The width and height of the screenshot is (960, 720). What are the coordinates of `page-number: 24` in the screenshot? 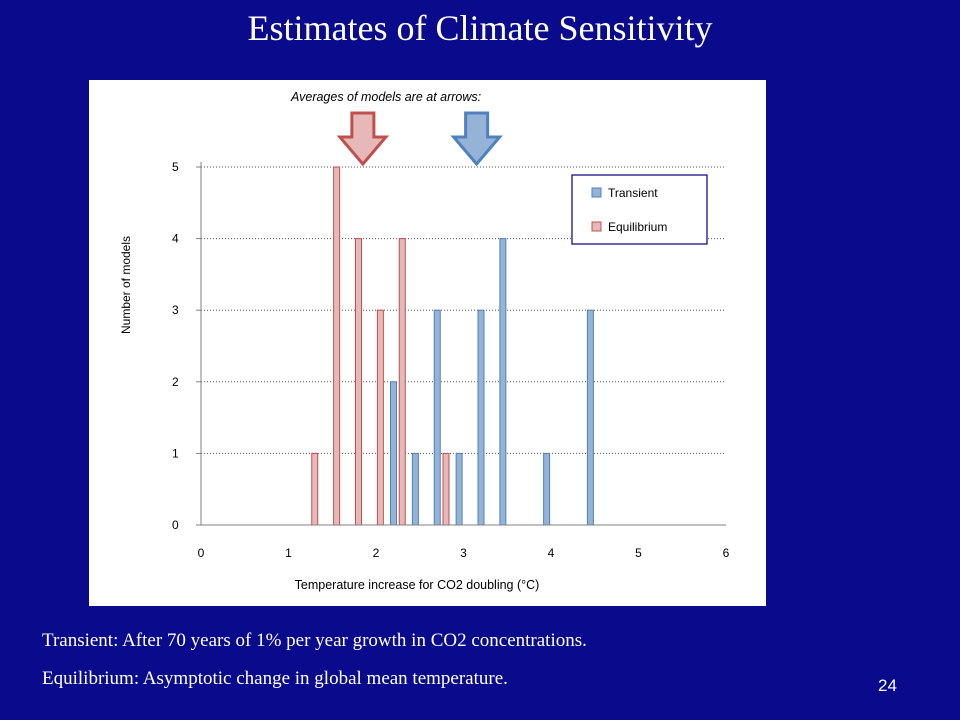 It's located at (887, 685).